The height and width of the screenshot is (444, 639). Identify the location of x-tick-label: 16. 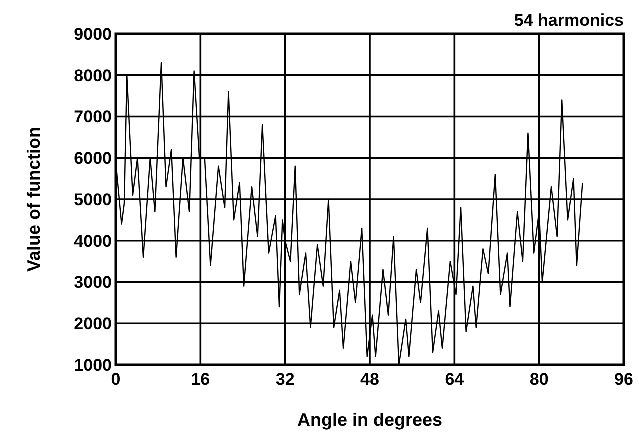
(200, 379).